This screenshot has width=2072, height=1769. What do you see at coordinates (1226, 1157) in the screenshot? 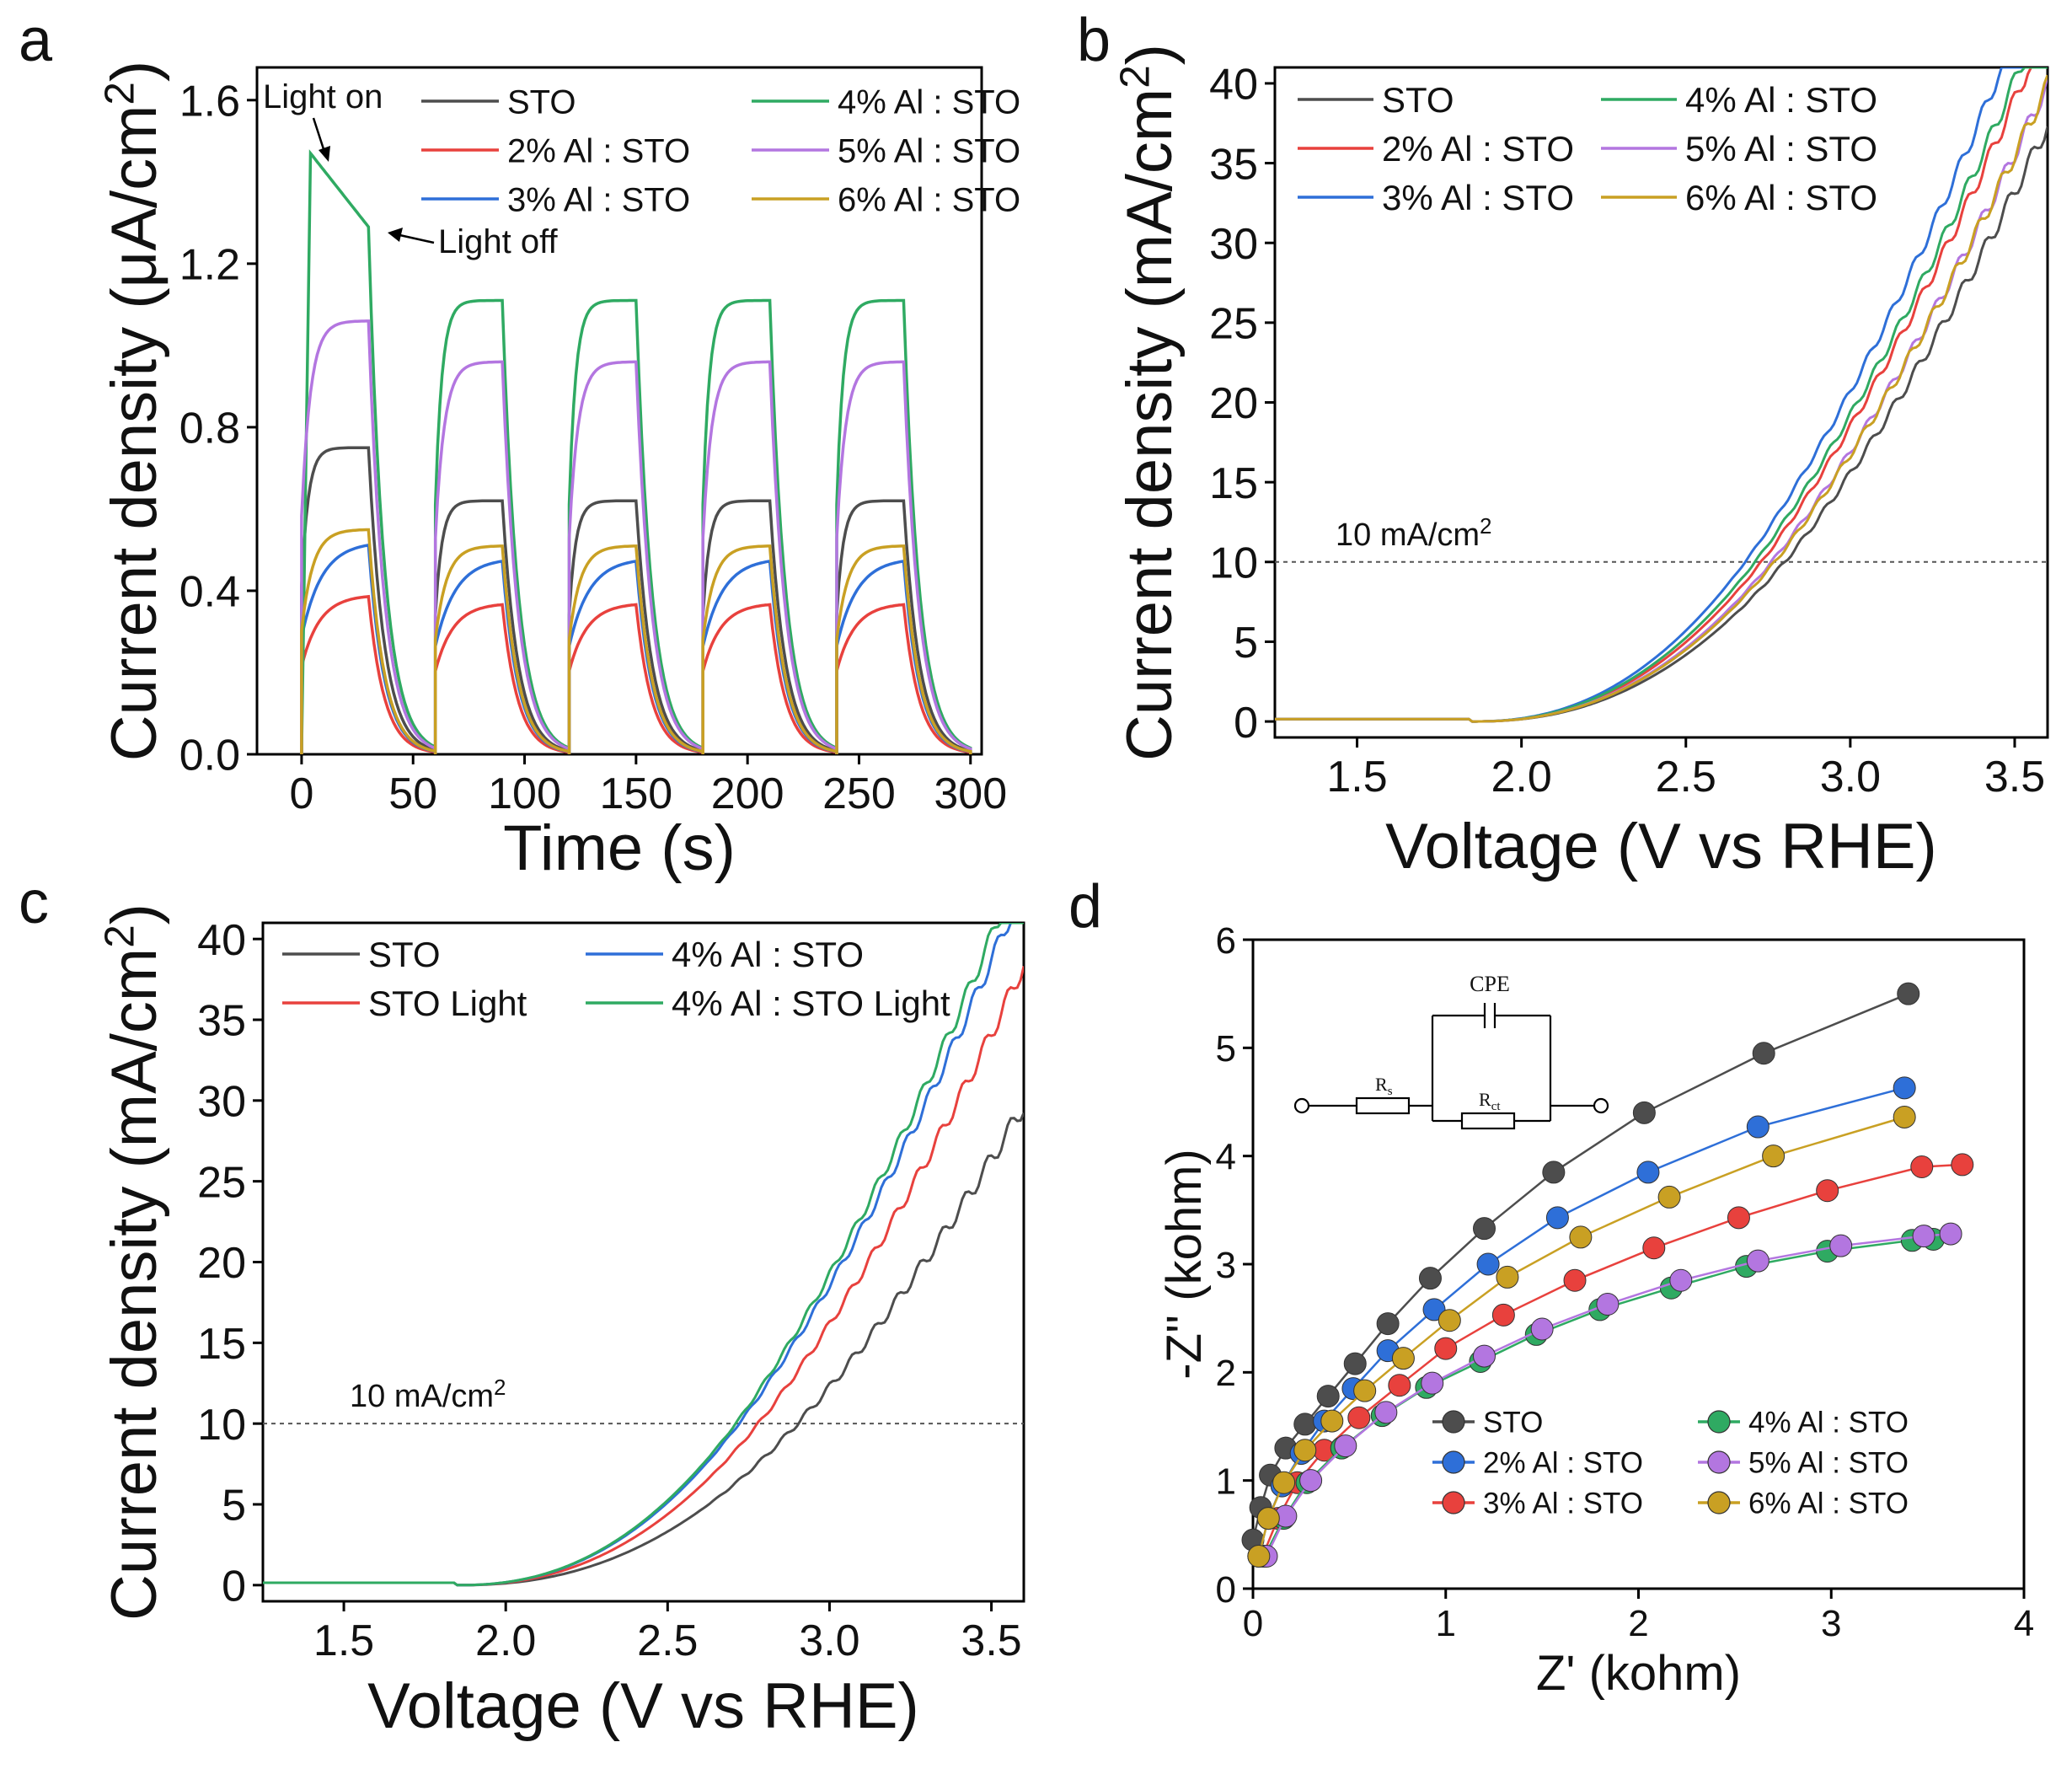
I see `y-tick-label: 4` at bounding box center [1226, 1157].